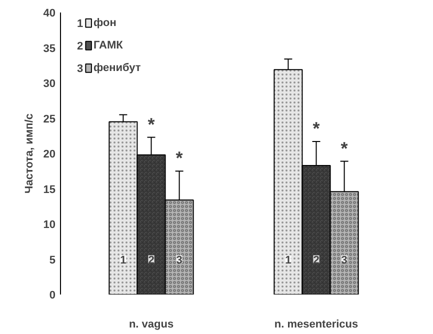 Image resolution: width=433 pixels, height=334 pixels. Describe the element at coordinates (109, 46) in the screenshot. I see `legend-label: ГАМК` at that location.